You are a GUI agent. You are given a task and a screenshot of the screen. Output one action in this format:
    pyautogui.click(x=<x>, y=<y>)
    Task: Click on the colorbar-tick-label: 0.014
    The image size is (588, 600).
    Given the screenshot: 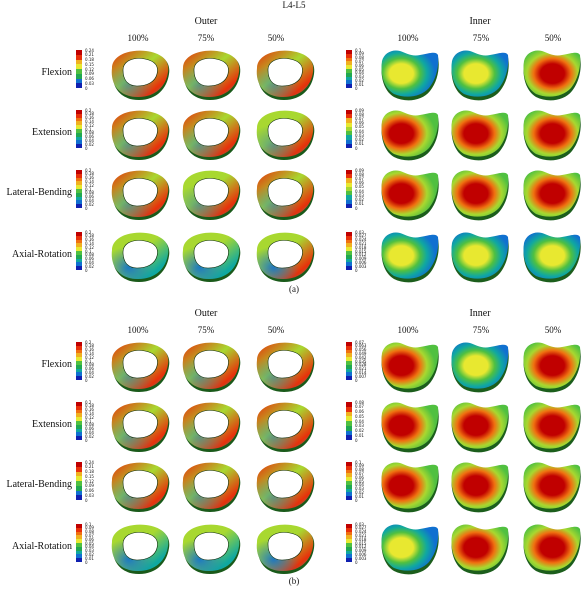 What is the action you would take?
    pyautogui.click(x=361, y=372)
    